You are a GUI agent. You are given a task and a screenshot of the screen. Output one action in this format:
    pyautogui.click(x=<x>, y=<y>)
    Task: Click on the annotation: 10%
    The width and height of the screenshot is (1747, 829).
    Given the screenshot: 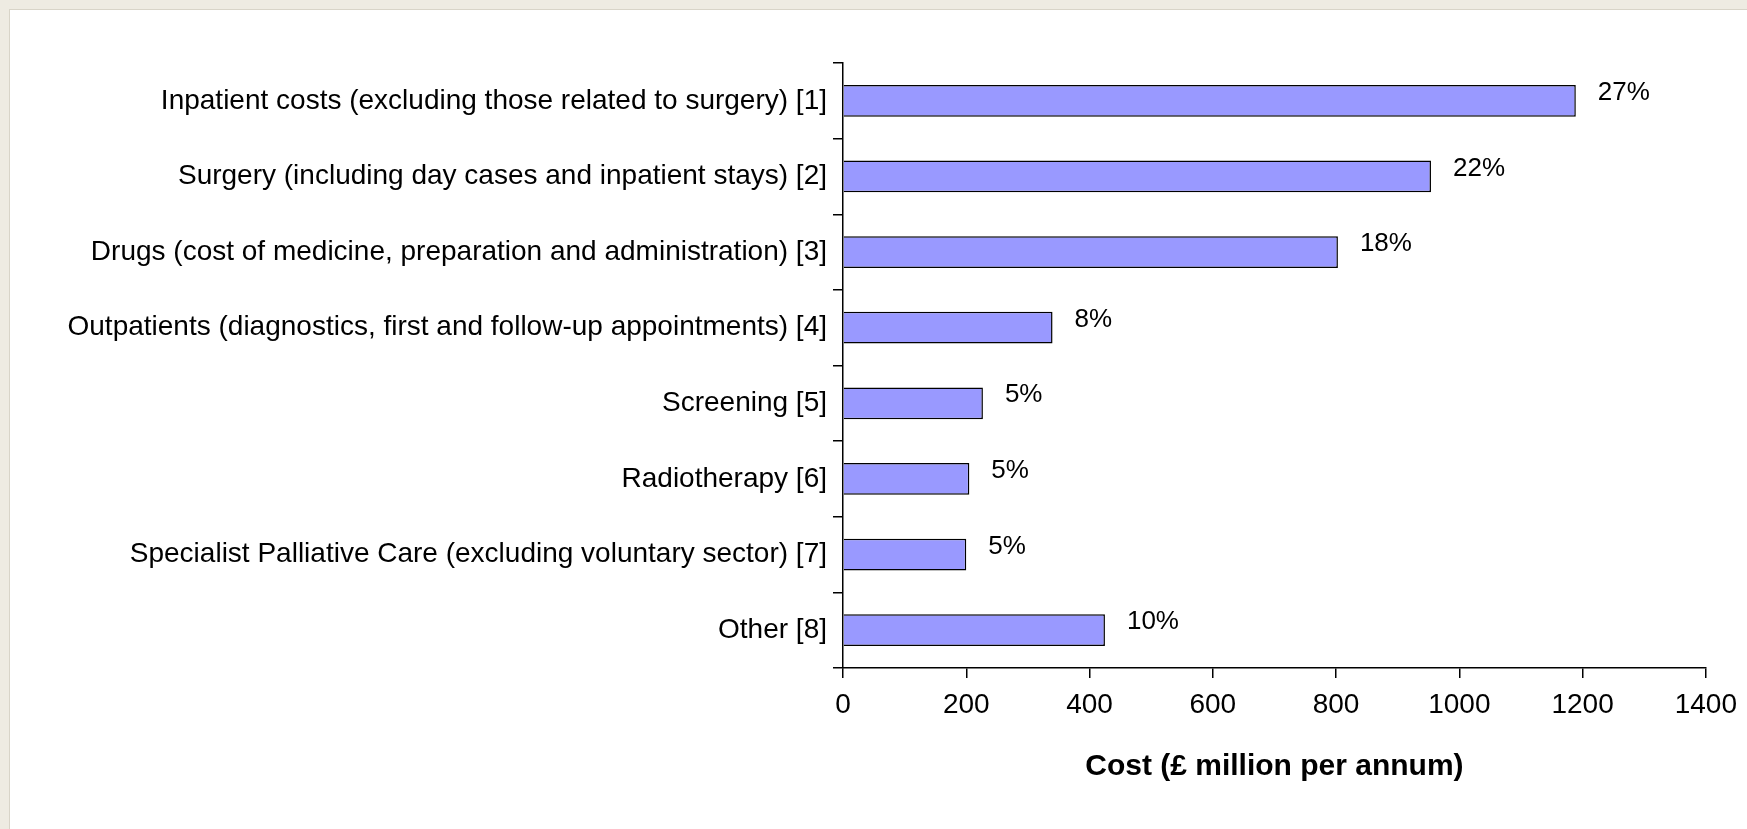 What is the action you would take?
    pyautogui.click(x=1152, y=620)
    